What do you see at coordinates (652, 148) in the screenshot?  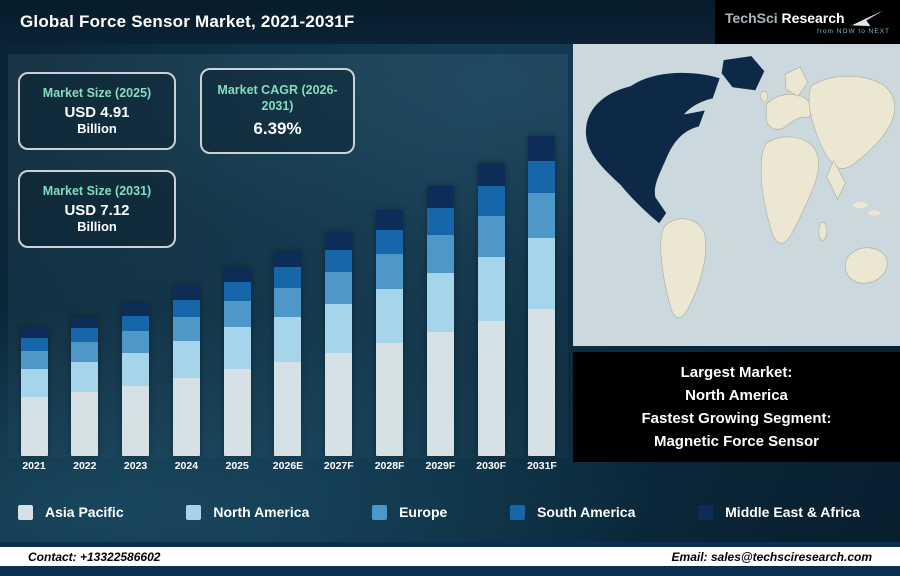 I see `map-north-america` at bounding box center [652, 148].